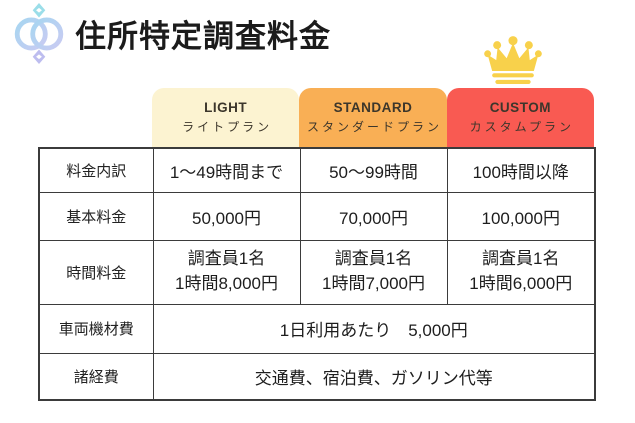 This screenshot has width=635, height=423. Describe the element at coordinates (226, 107) in the screenshot. I see `plan-code: LIGHT` at that location.